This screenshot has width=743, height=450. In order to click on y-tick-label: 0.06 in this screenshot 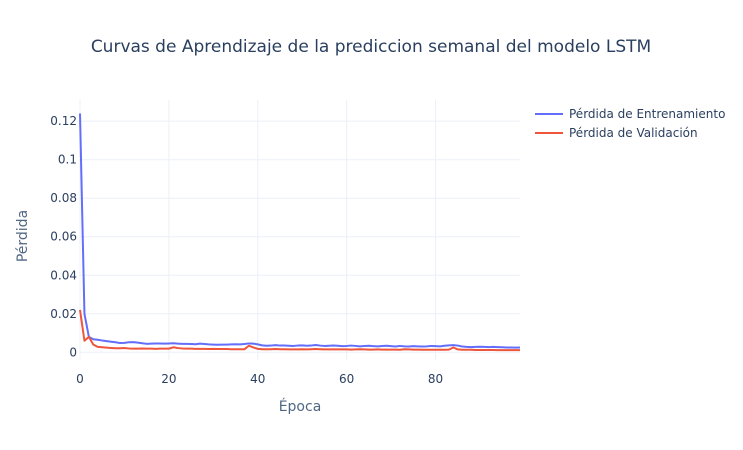, I will do `click(63, 237)`.